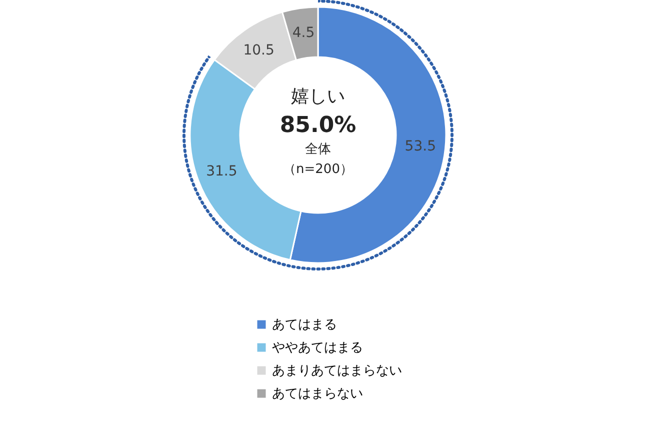  Describe the element at coordinates (258, 50) in the screenshot. I see `data-label: 10.5` at that location.